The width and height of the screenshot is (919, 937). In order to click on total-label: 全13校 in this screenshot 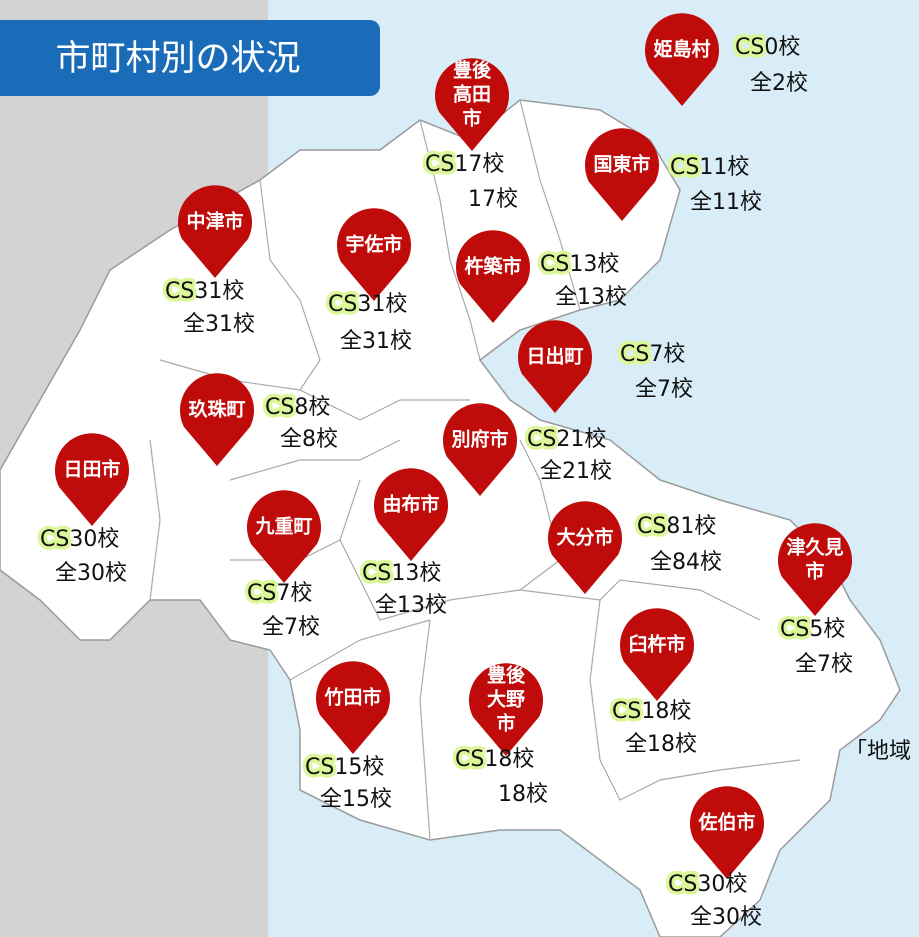, I will do `click(411, 605)`.